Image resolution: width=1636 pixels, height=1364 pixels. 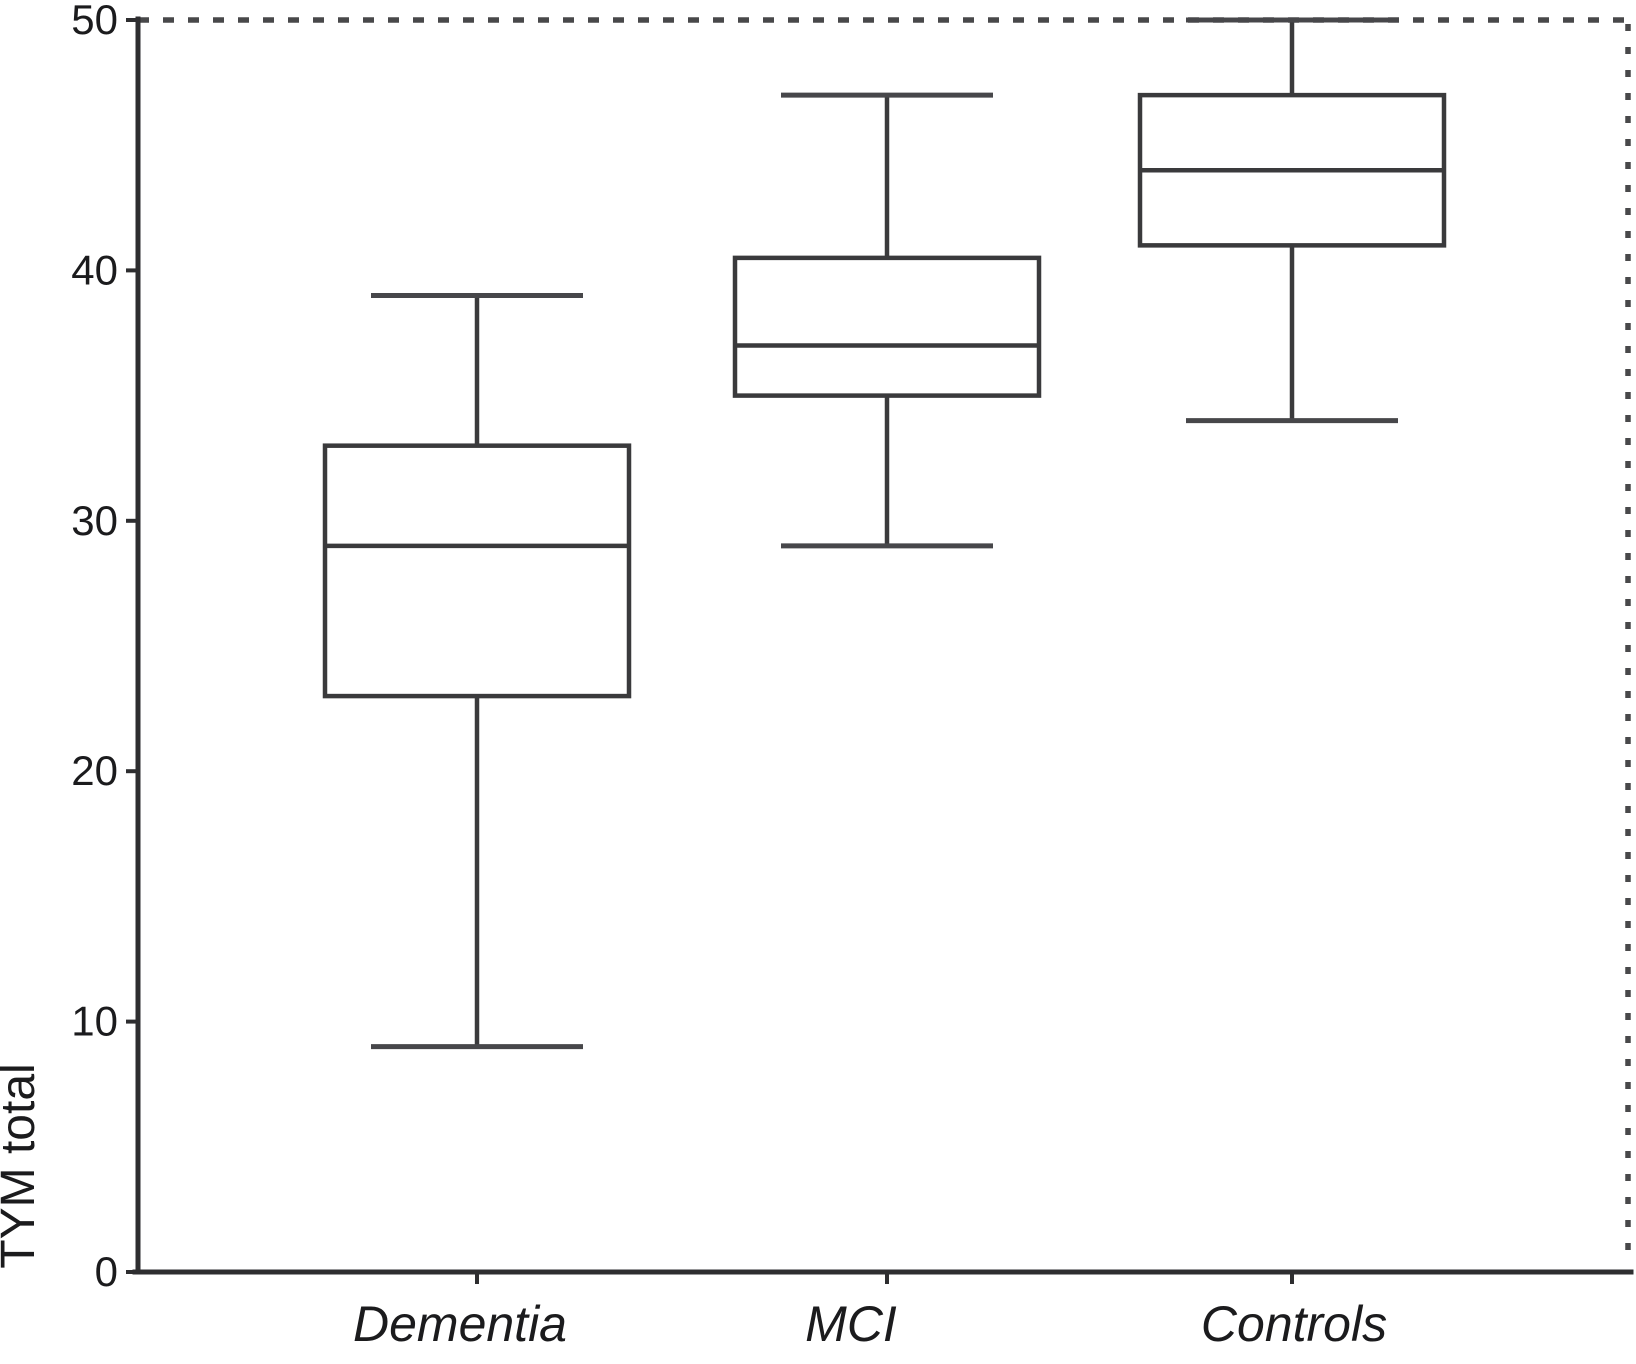 What do you see at coordinates (851, 1324) in the screenshot?
I see `category-label-mci: MCI` at bounding box center [851, 1324].